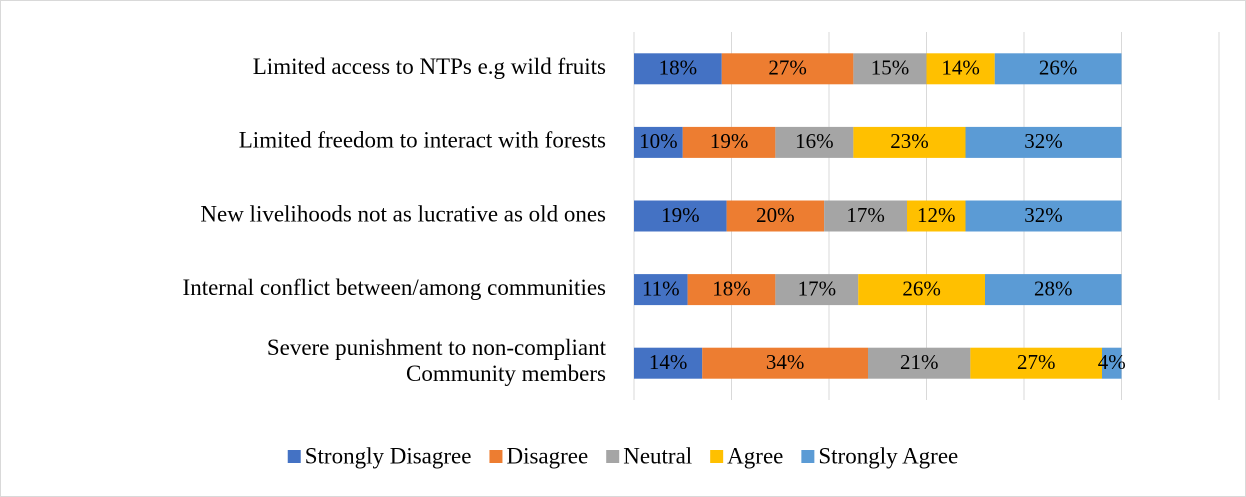  What do you see at coordinates (429, 66) in the screenshot?
I see `category-label: Limited access to NTPs e.g wild fruits` at bounding box center [429, 66].